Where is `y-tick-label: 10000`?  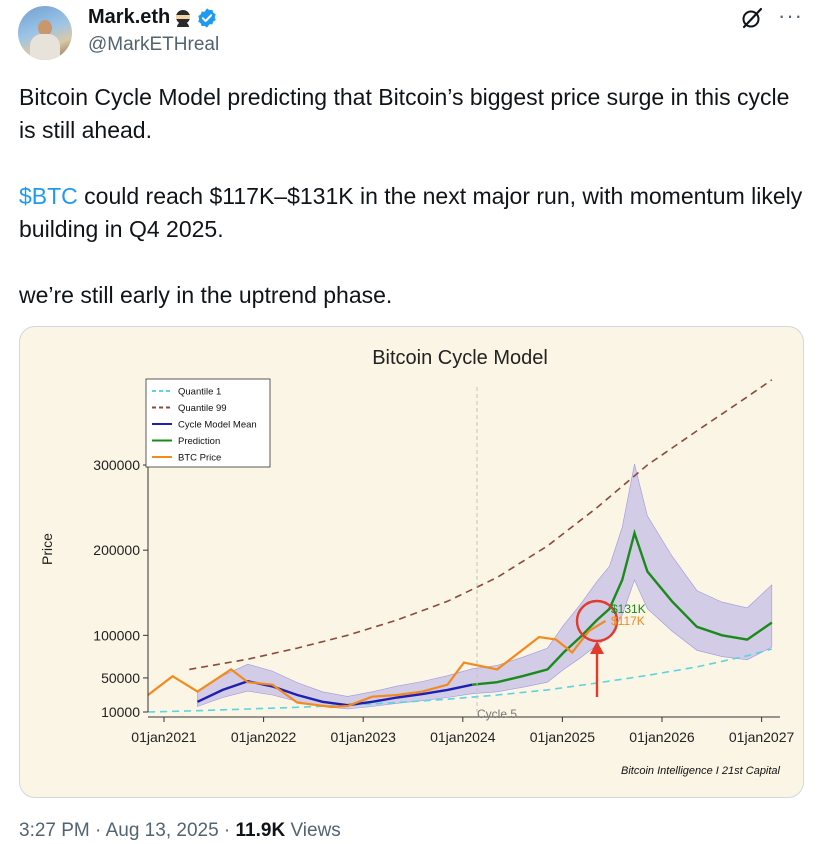 y-tick-label: 10000 is located at coordinates (120, 712).